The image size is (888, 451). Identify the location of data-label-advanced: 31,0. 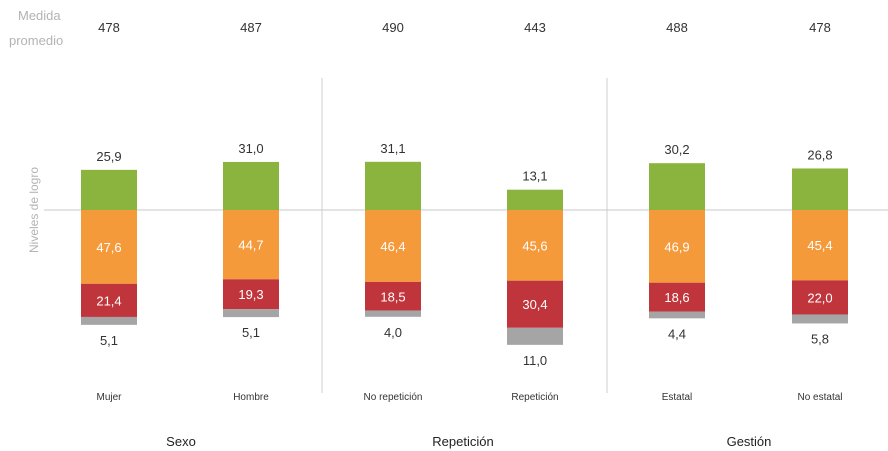
(250, 148).